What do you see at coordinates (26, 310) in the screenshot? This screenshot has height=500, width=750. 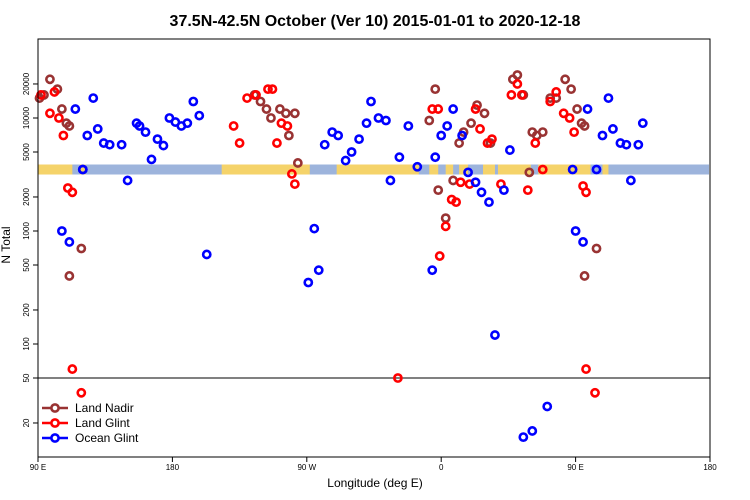 I see `y-tick-label: 200` at bounding box center [26, 310].